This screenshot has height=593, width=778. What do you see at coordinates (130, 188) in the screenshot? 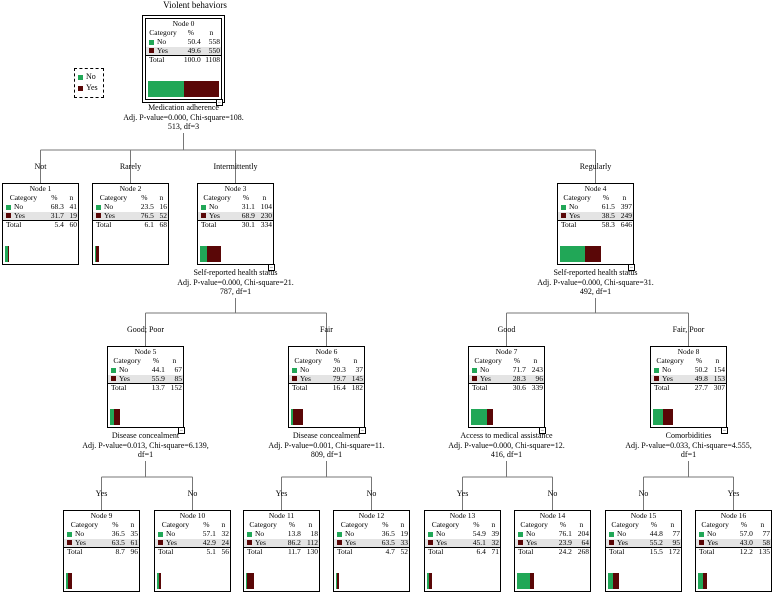
I see `node-title: Node 2` at bounding box center [130, 188].